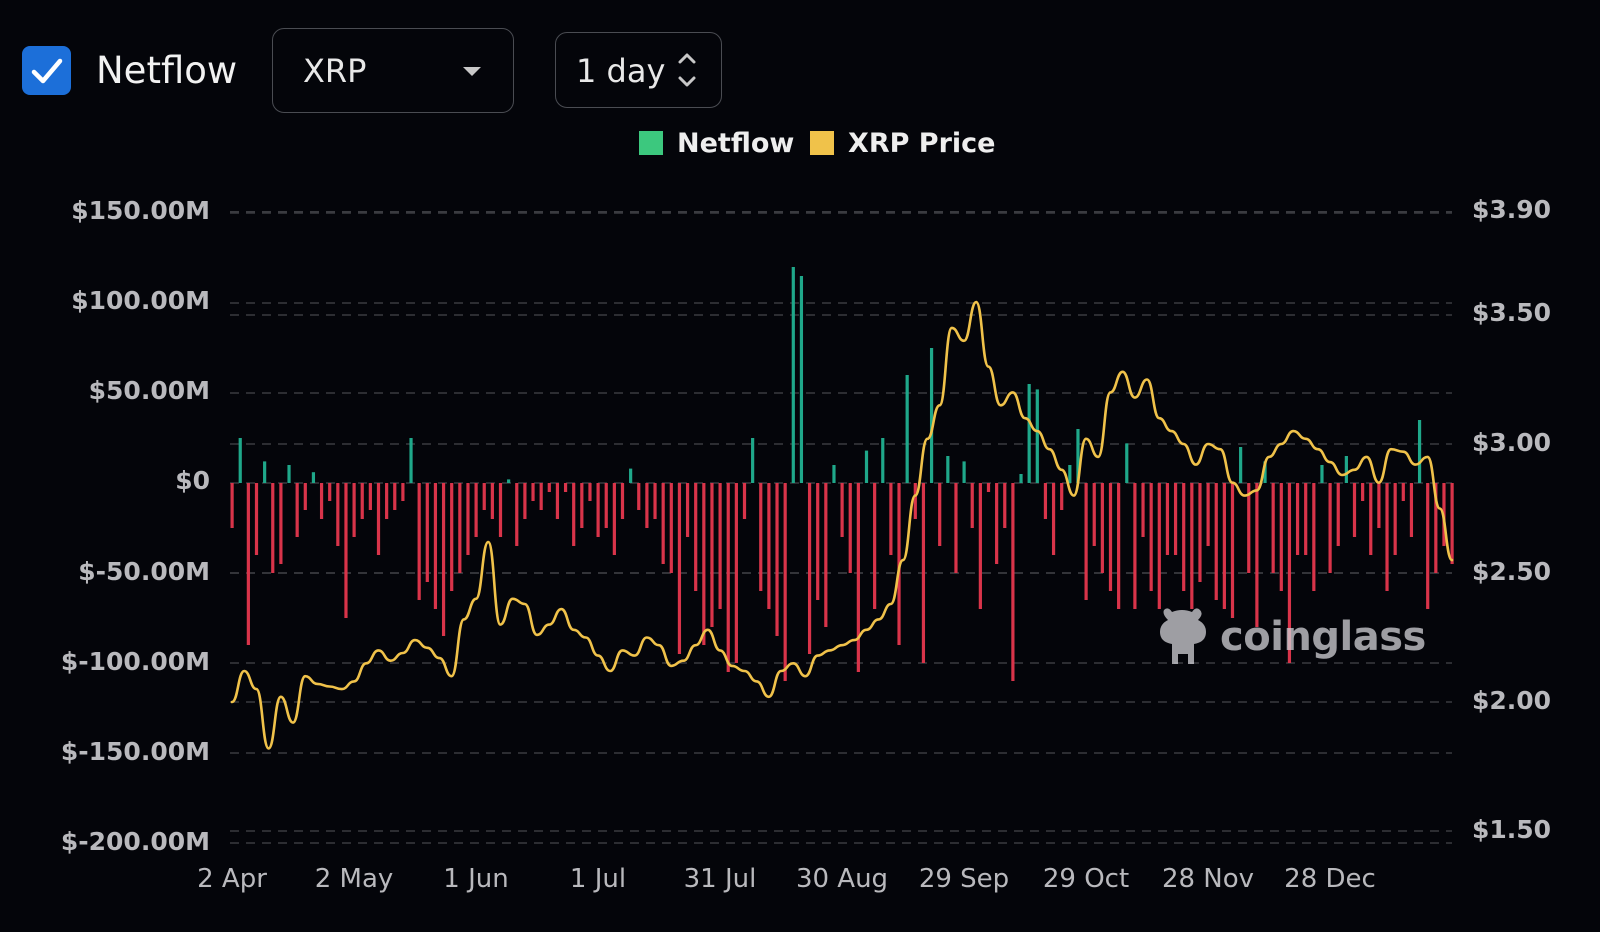 The height and width of the screenshot is (932, 1600). Describe the element at coordinates (598, 879) in the screenshot. I see `x-tick: 1 Jul` at that location.